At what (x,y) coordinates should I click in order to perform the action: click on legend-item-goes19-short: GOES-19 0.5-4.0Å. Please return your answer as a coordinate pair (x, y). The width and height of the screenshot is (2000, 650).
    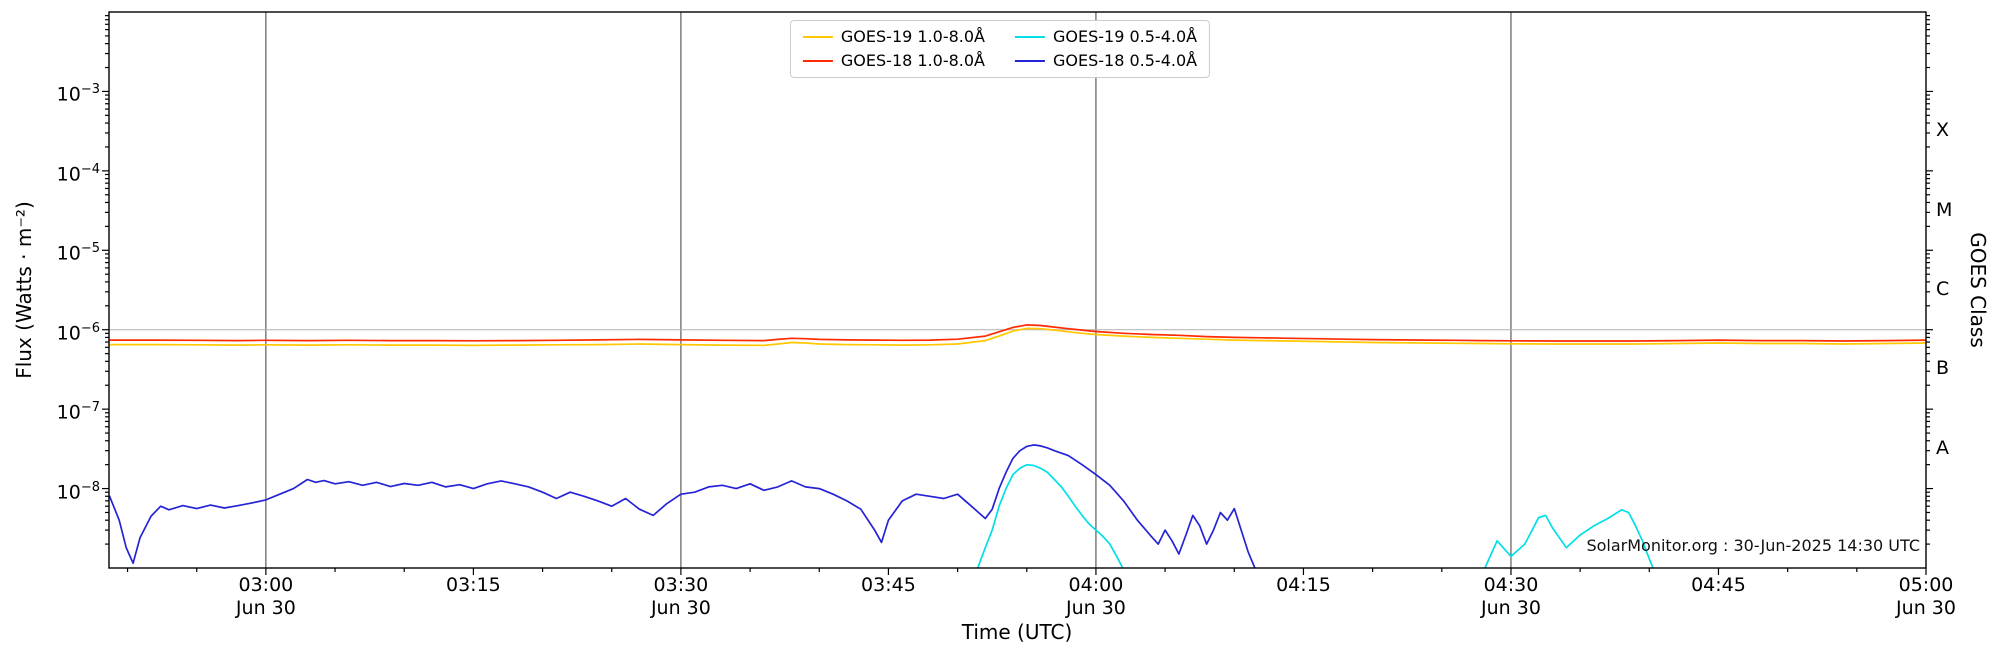
    Looking at the image, I should click on (1106, 37).